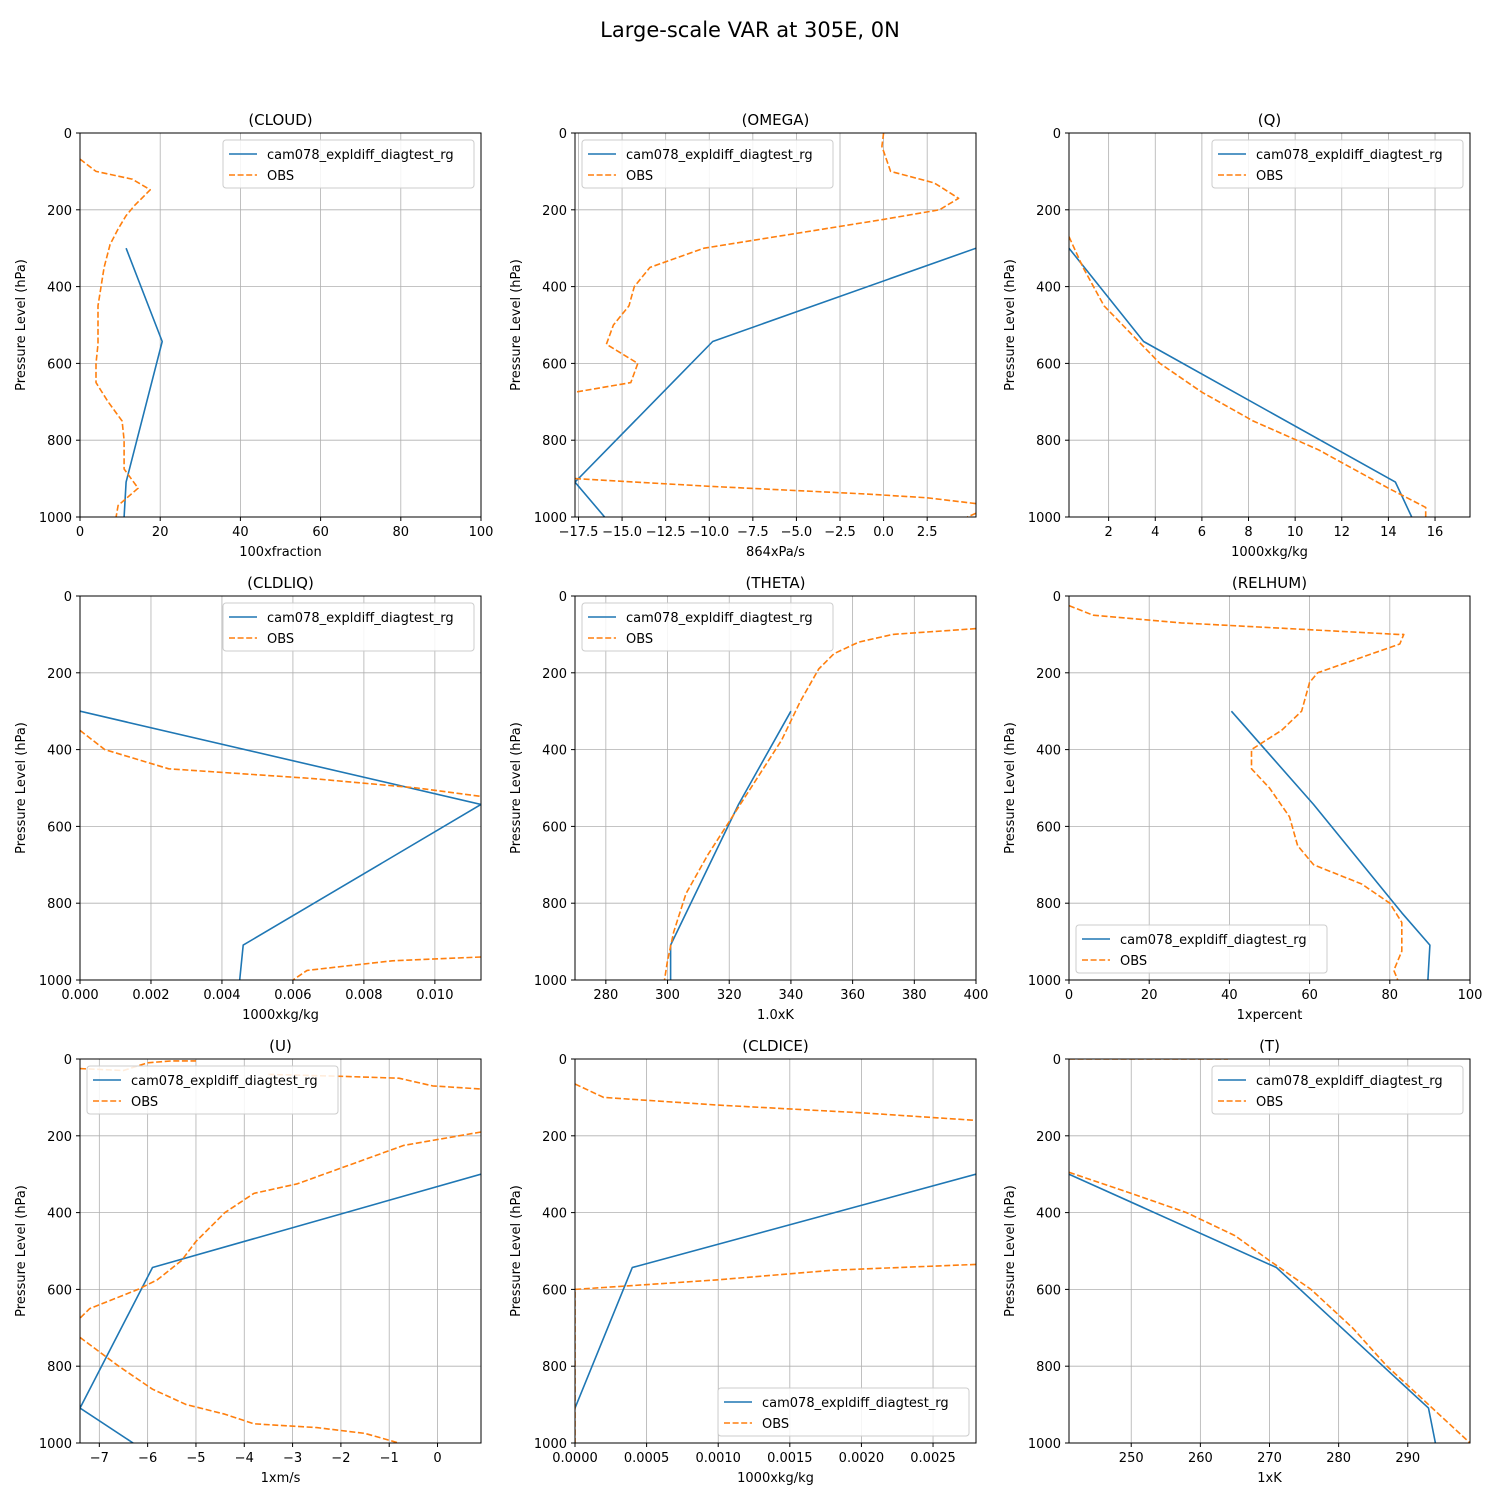  I want to click on chart-4-title: (THETA), so click(776, 583).